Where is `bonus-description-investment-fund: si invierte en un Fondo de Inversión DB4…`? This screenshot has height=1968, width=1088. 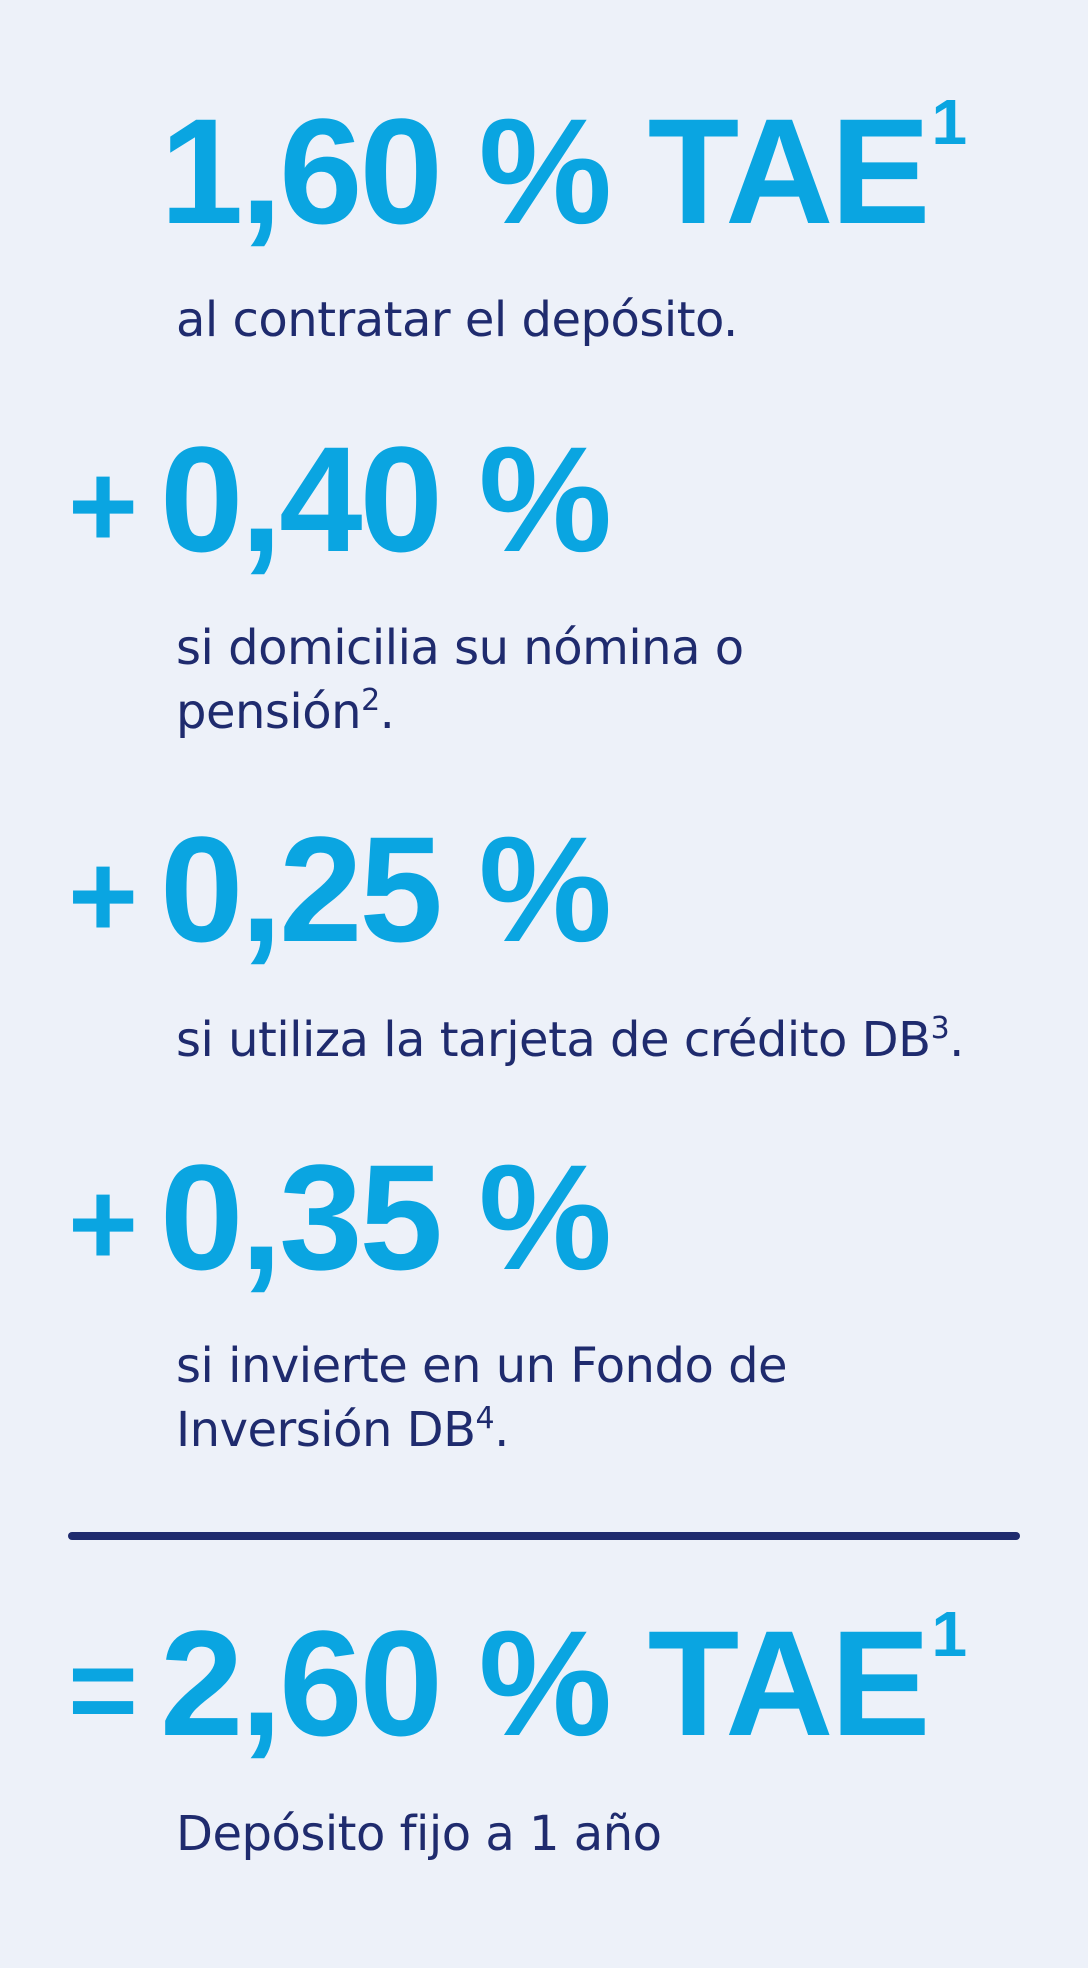 bonus-description-investment-fund: si invierte en un Fondo de Inversión DB4… is located at coordinates (516, 1398).